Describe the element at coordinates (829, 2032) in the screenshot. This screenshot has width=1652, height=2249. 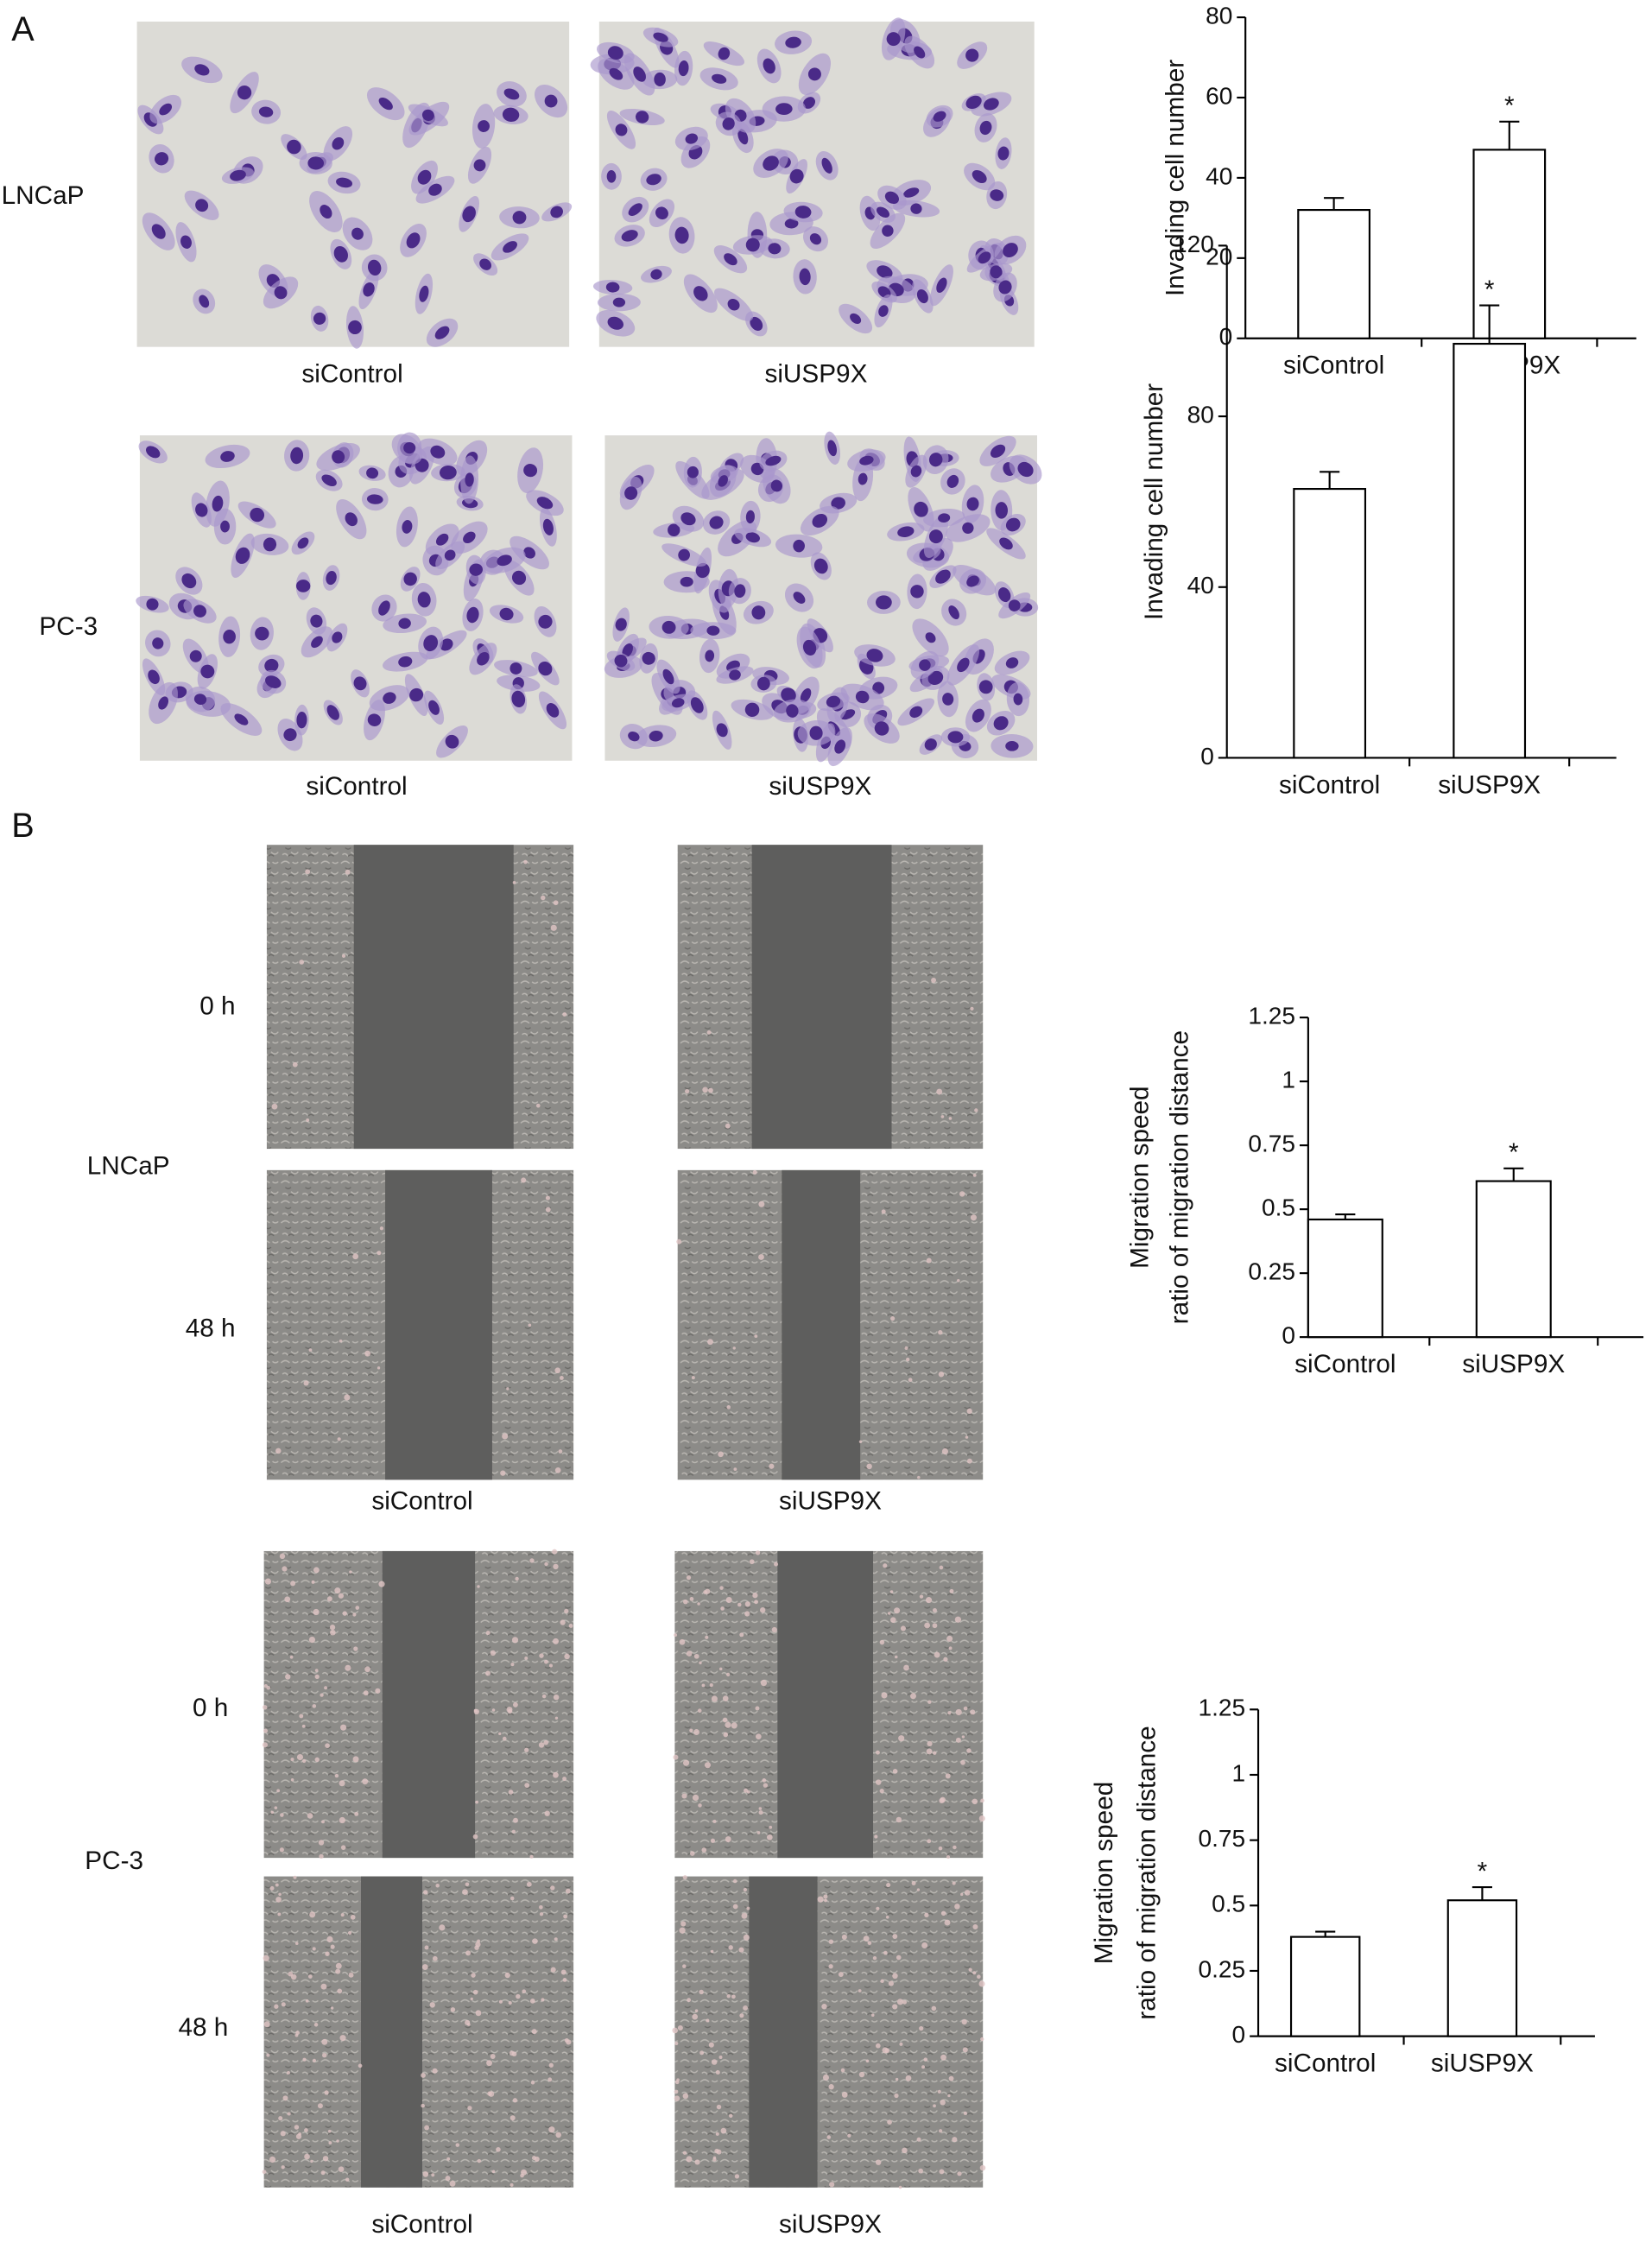
I see `image-bg` at that location.